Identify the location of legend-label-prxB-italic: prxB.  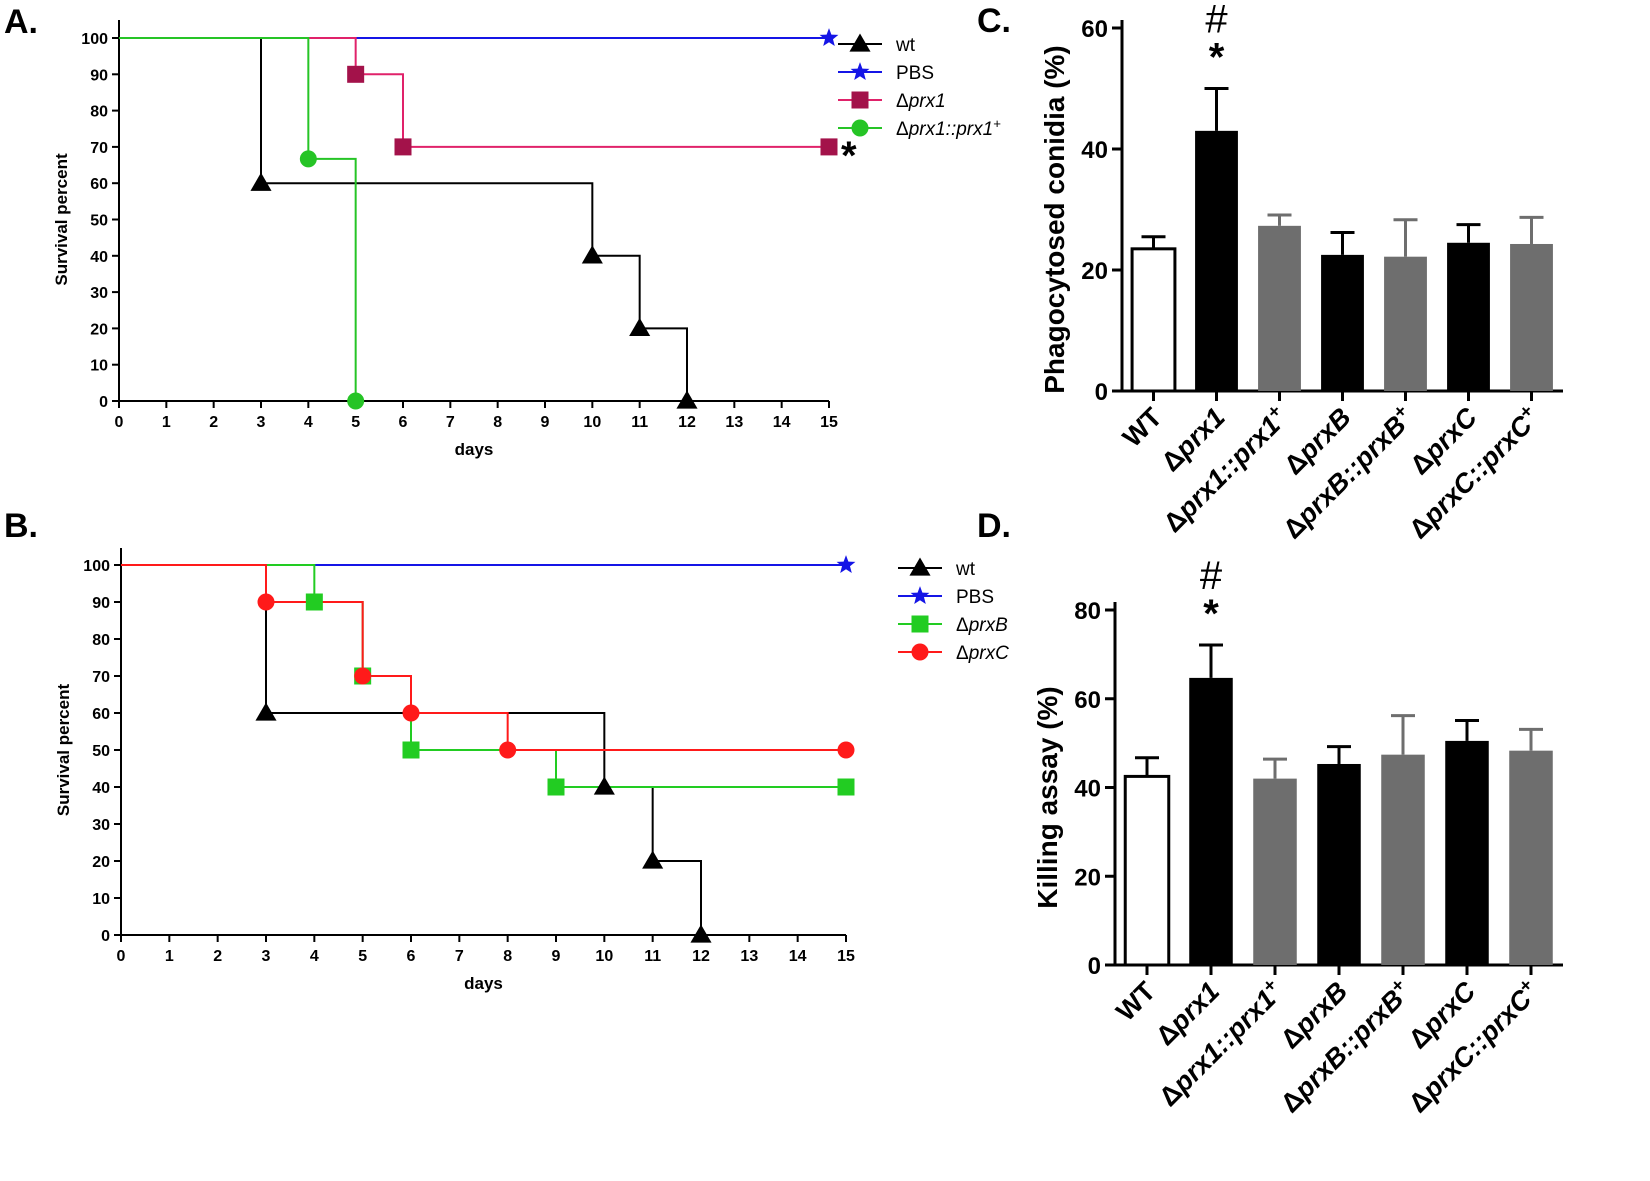
(988, 625).